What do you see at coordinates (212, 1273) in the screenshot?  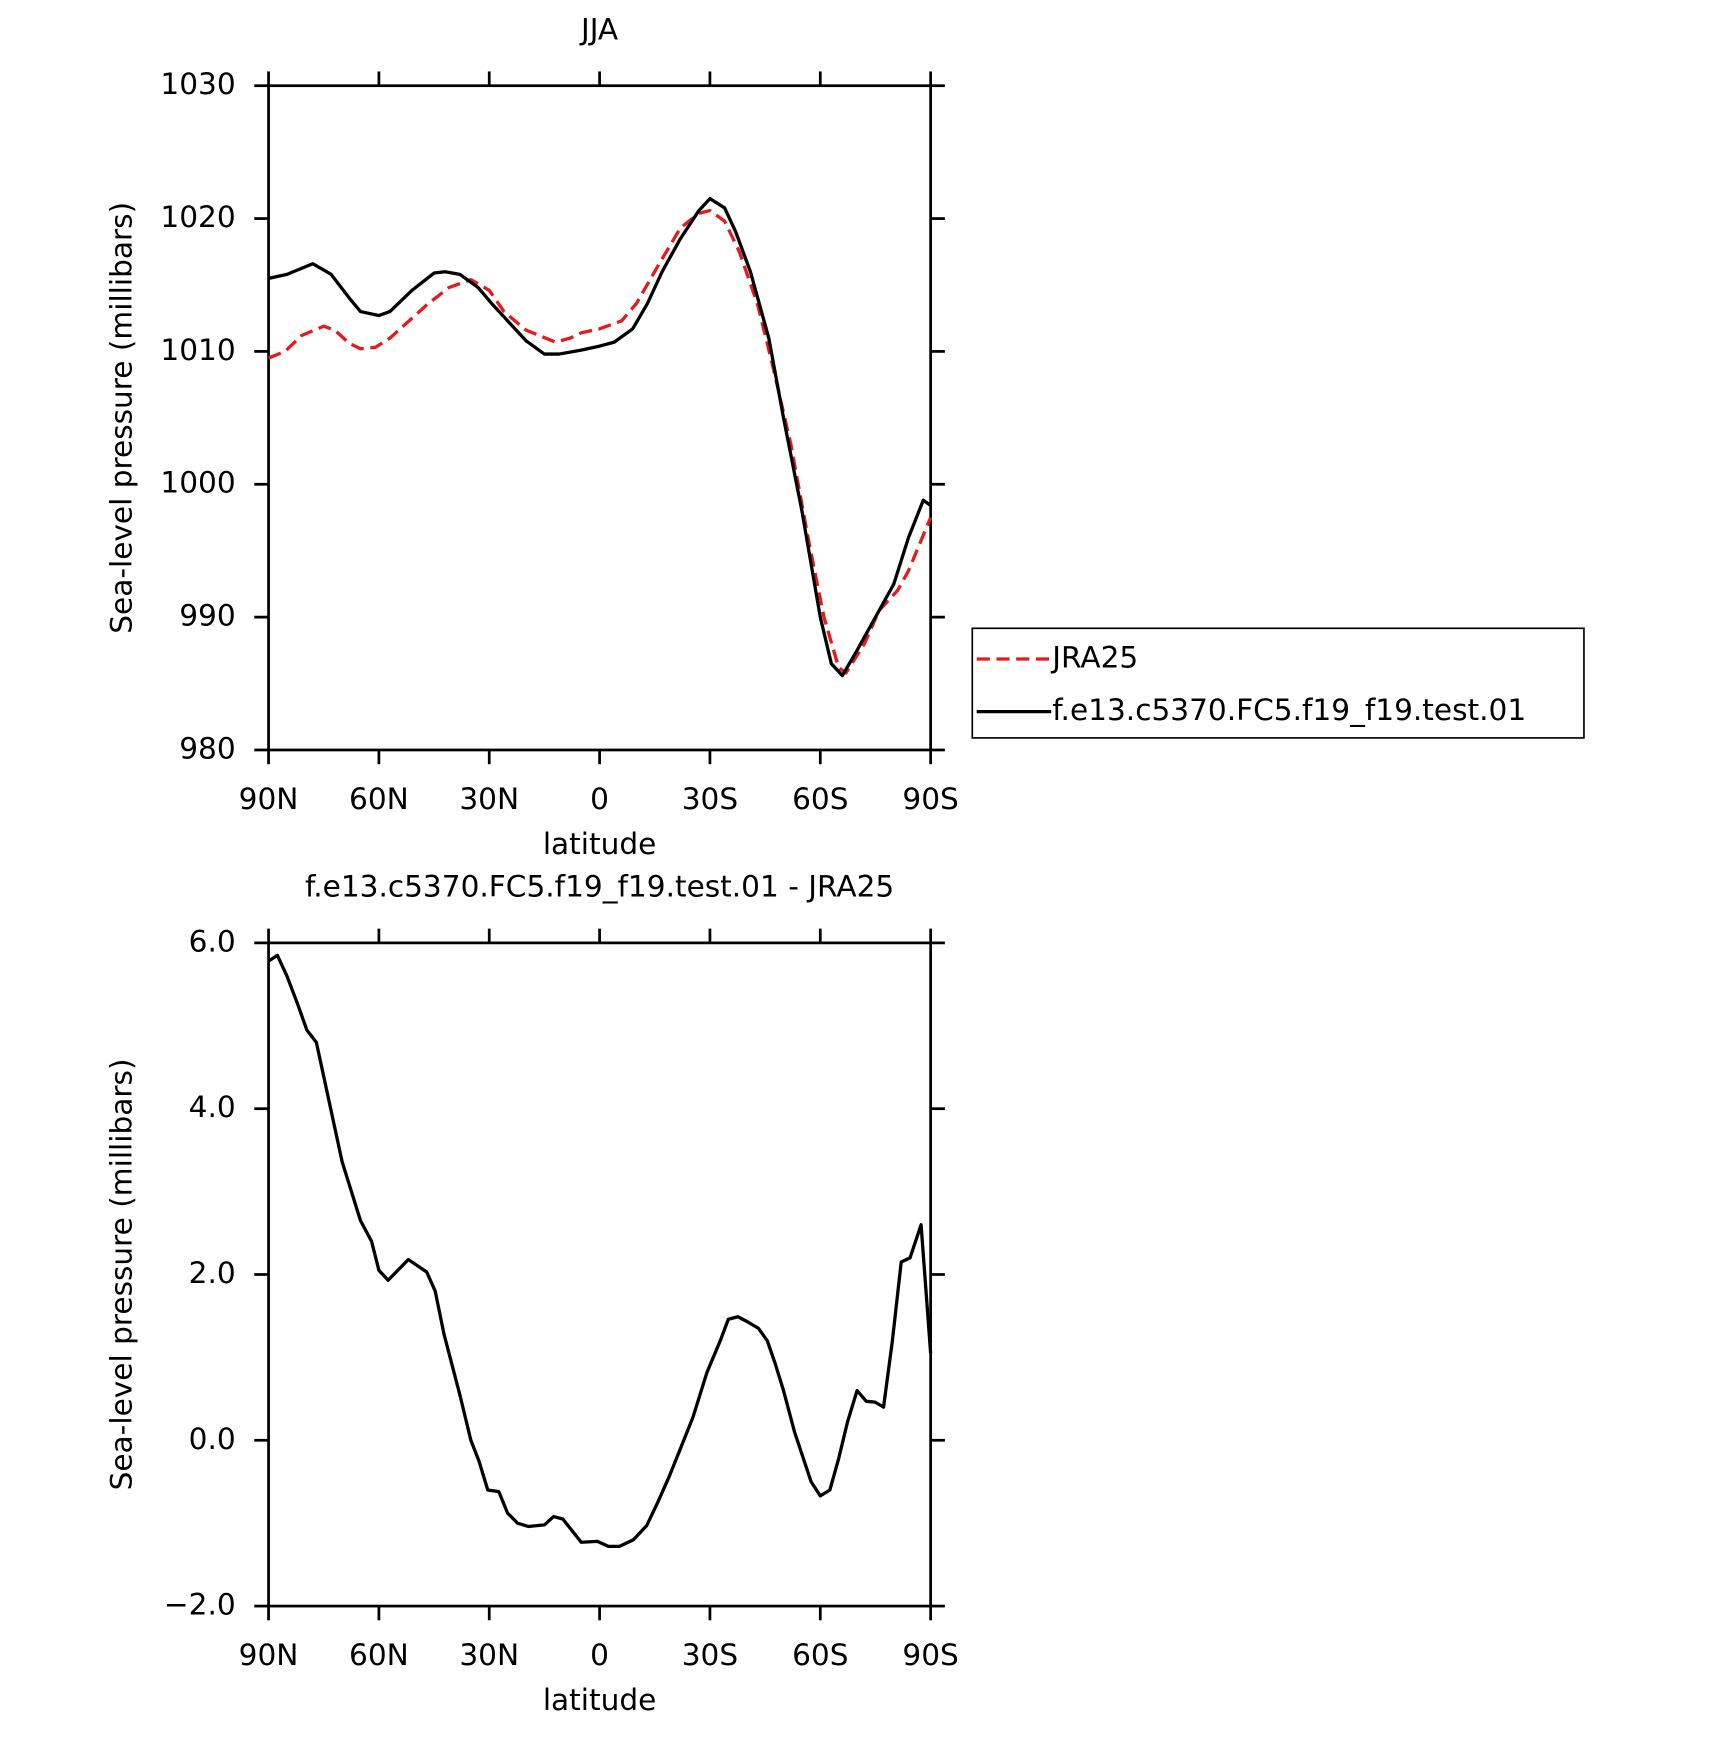 I see `y-tick-label: 2.0` at bounding box center [212, 1273].